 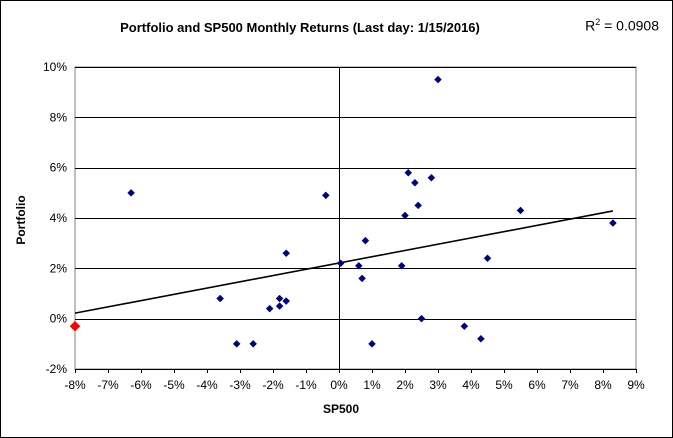 What do you see at coordinates (590, 25) in the screenshot?
I see `r-squared-base: R` at bounding box center [590, 25].